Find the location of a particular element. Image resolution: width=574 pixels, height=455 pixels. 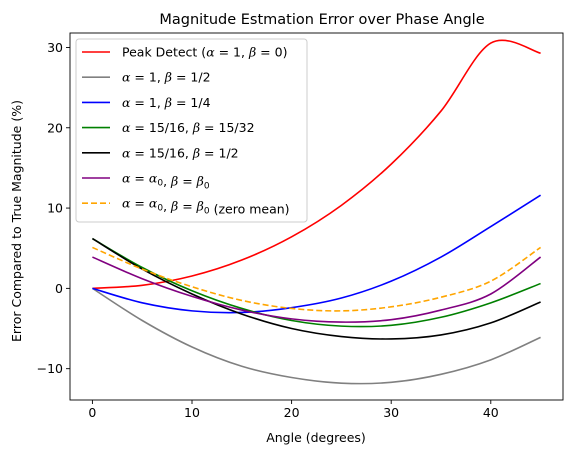

legend-label-6: α = α0, β = β0 is located at coordinates (166, 181).